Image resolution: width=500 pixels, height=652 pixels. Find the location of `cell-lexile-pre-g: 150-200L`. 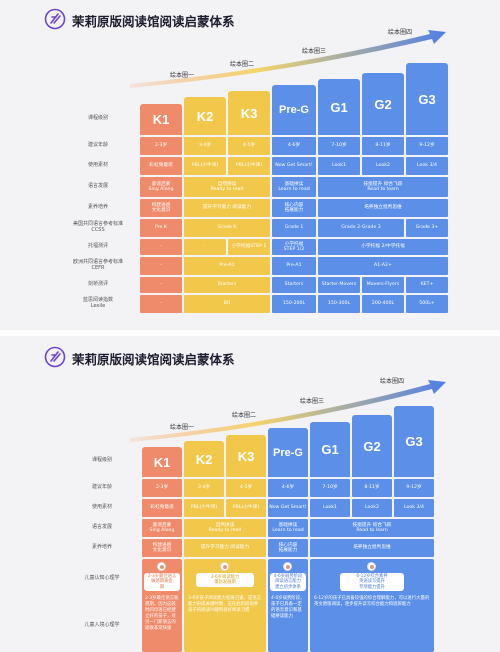

cell-lexile-pre-g: 150-200L is located at coordinates (294, 304).